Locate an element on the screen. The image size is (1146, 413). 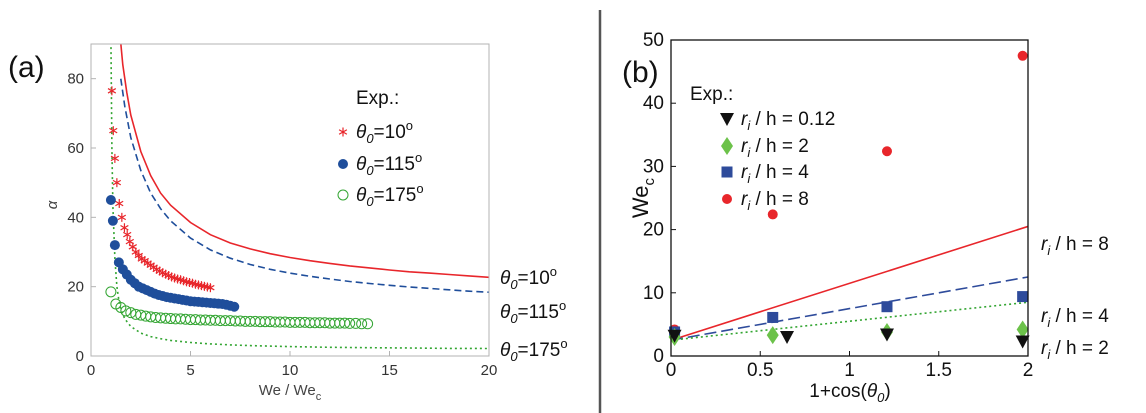
curve-label: θ0=175o is located at coordinates (534, 350).